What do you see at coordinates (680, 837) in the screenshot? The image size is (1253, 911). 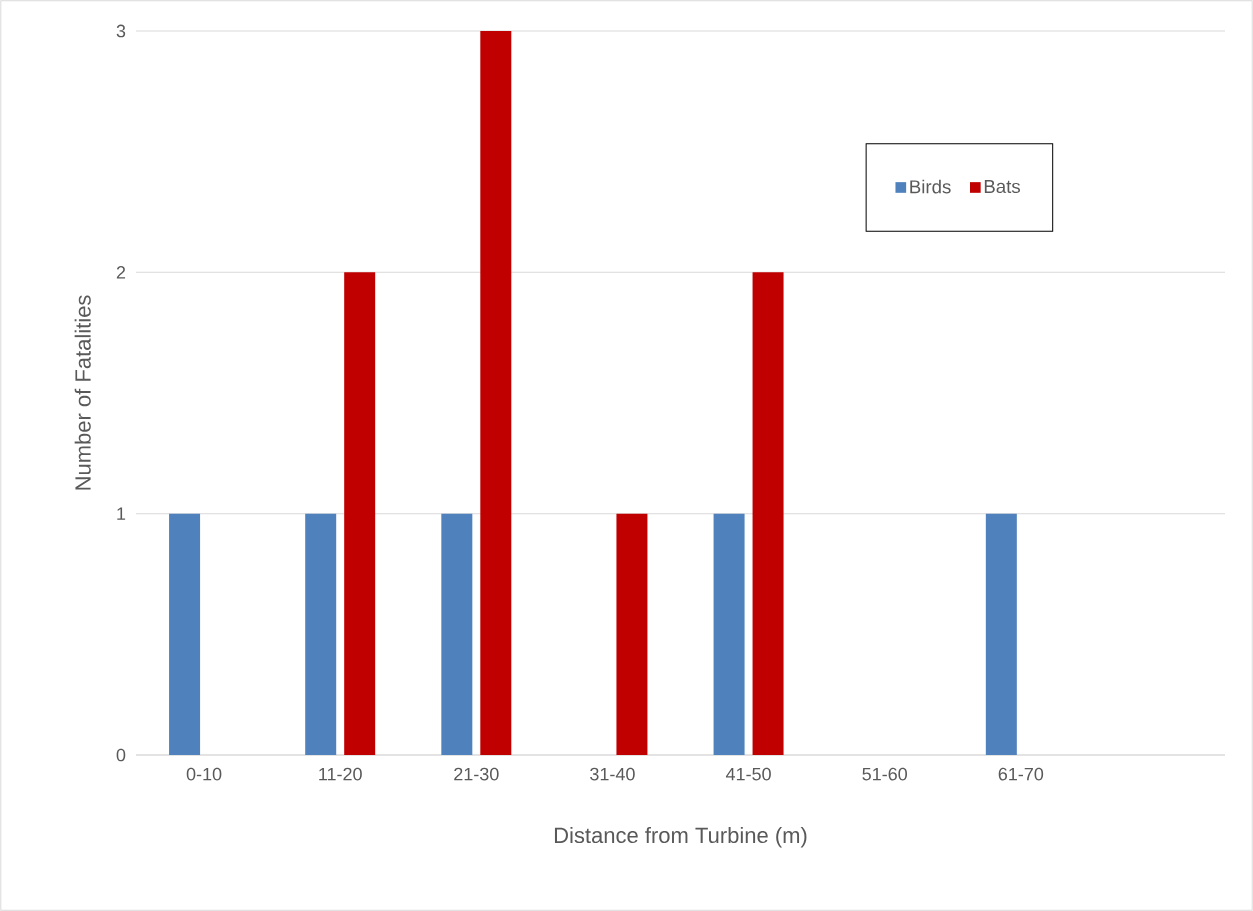 I see `x-axis-title: Distance from Turbine (m)` at bounding box center [680, 837].